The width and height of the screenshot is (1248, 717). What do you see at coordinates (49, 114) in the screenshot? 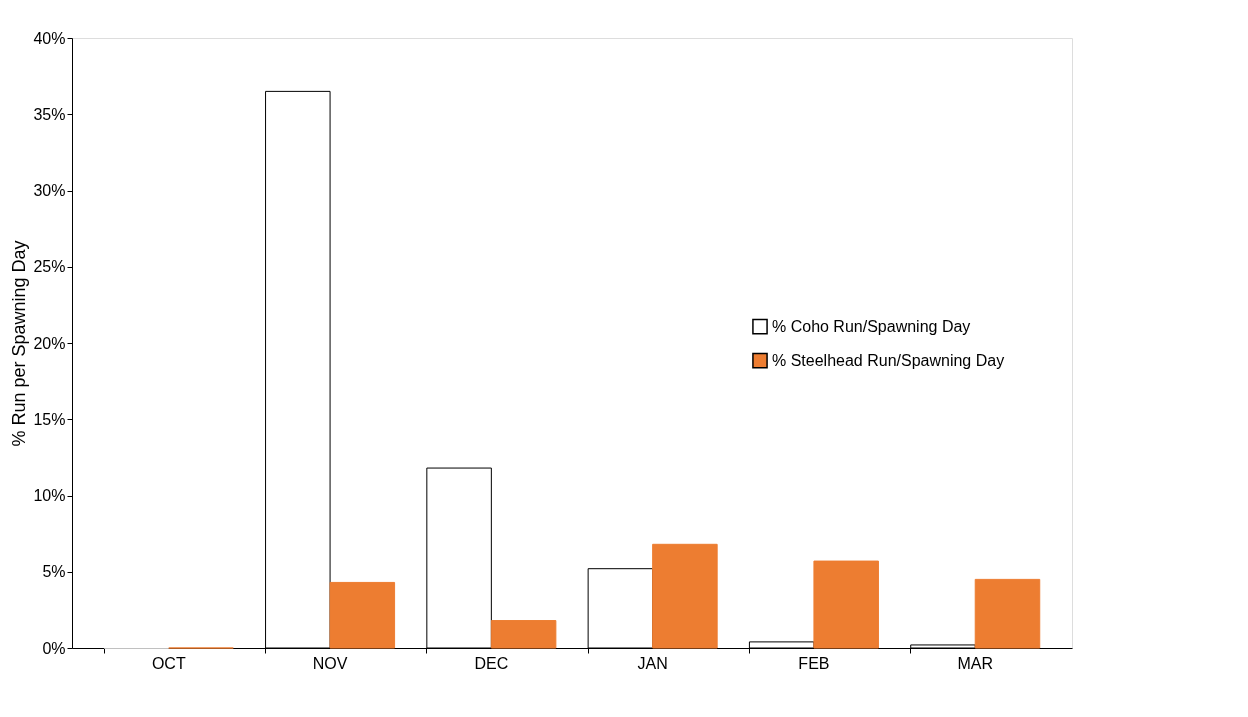
I see `y-tick-label: 35%` at bounding box center [49, 114].